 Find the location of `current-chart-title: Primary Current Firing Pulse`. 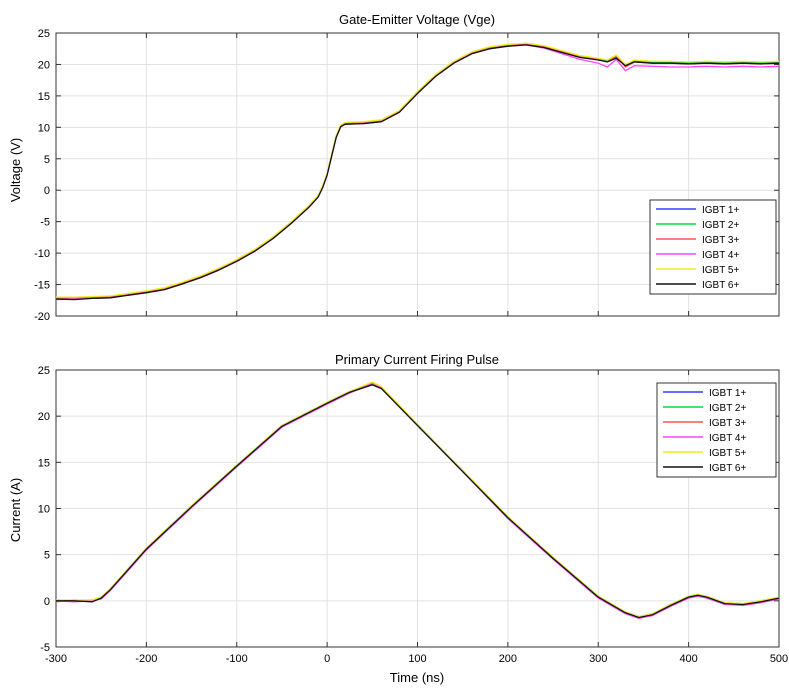

current-chart-title: Primary Current Firing Pulse is located at coordinates (417, 359).